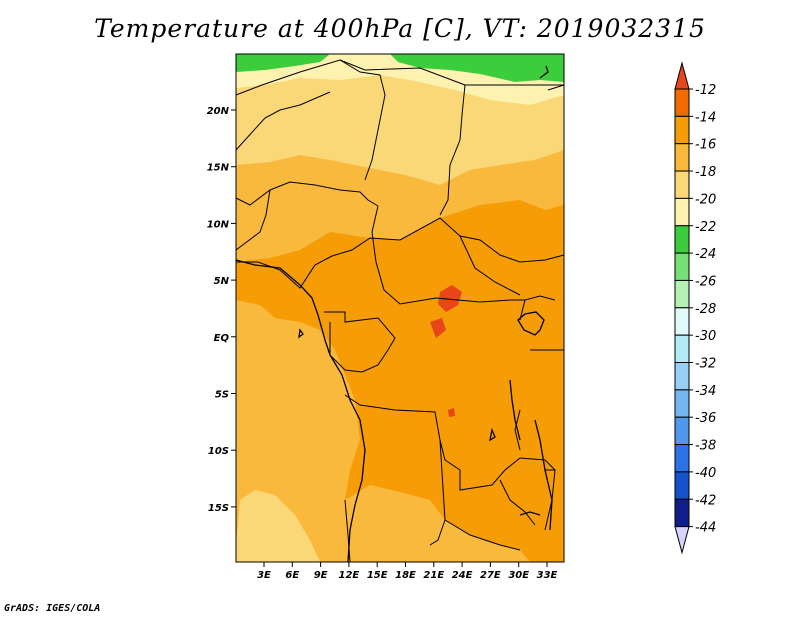 This screenshot has width=800, height=618. I want to click on lon-label: 15E, so click(377, 575).